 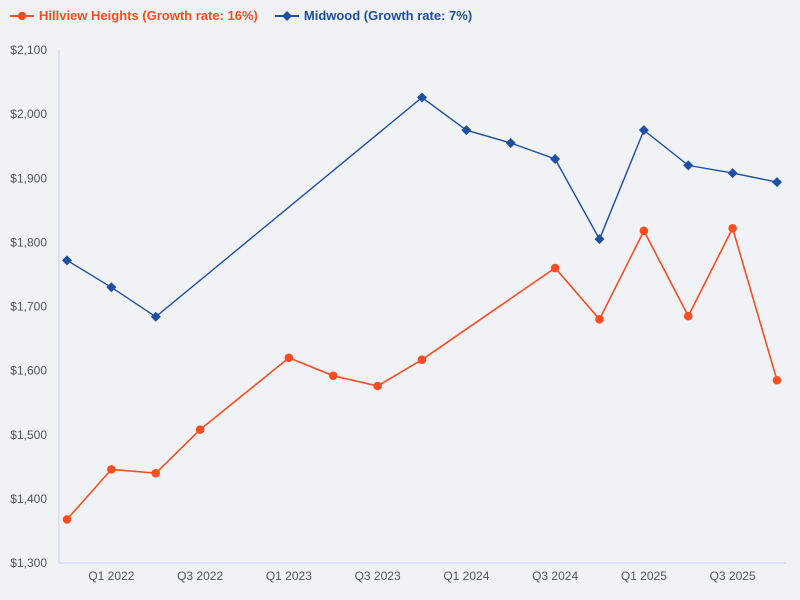 I want to click on x-tick-label: Q3 2024, so click(x=555, y=576).